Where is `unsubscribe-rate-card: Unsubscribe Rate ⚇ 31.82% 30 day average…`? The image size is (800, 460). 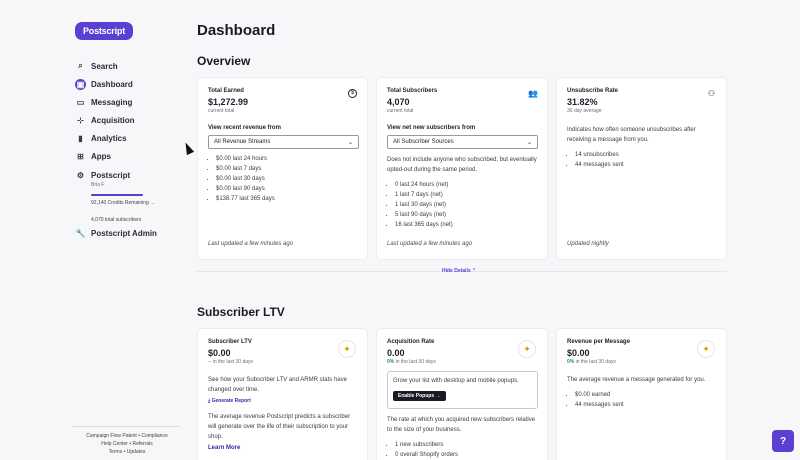 unsubscribe-rate-card: Unsubscribe Rate ⚇ 31.82% 30 day average… is located at coordinates (641, 168).